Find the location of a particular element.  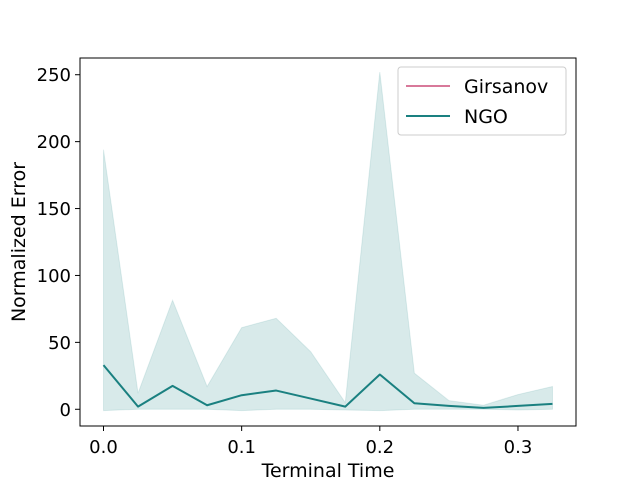

legend-label-girsanov: Girsanov is located at coordinates (506, 87).